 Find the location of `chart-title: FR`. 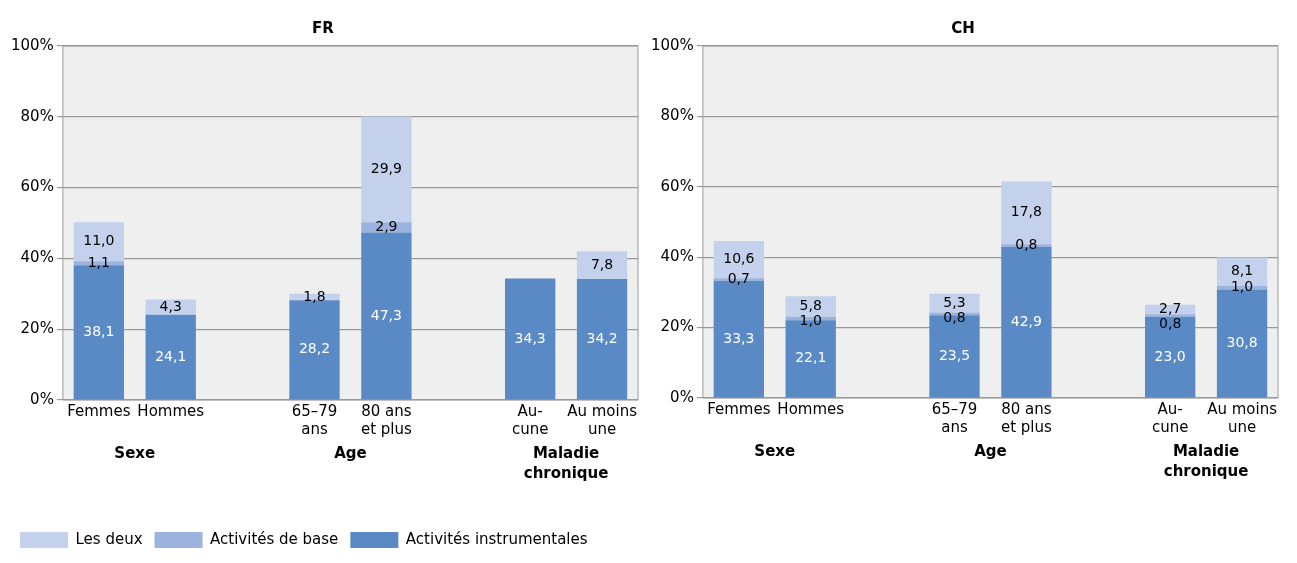

chart-title: FR is located at coordinates (323, 27).